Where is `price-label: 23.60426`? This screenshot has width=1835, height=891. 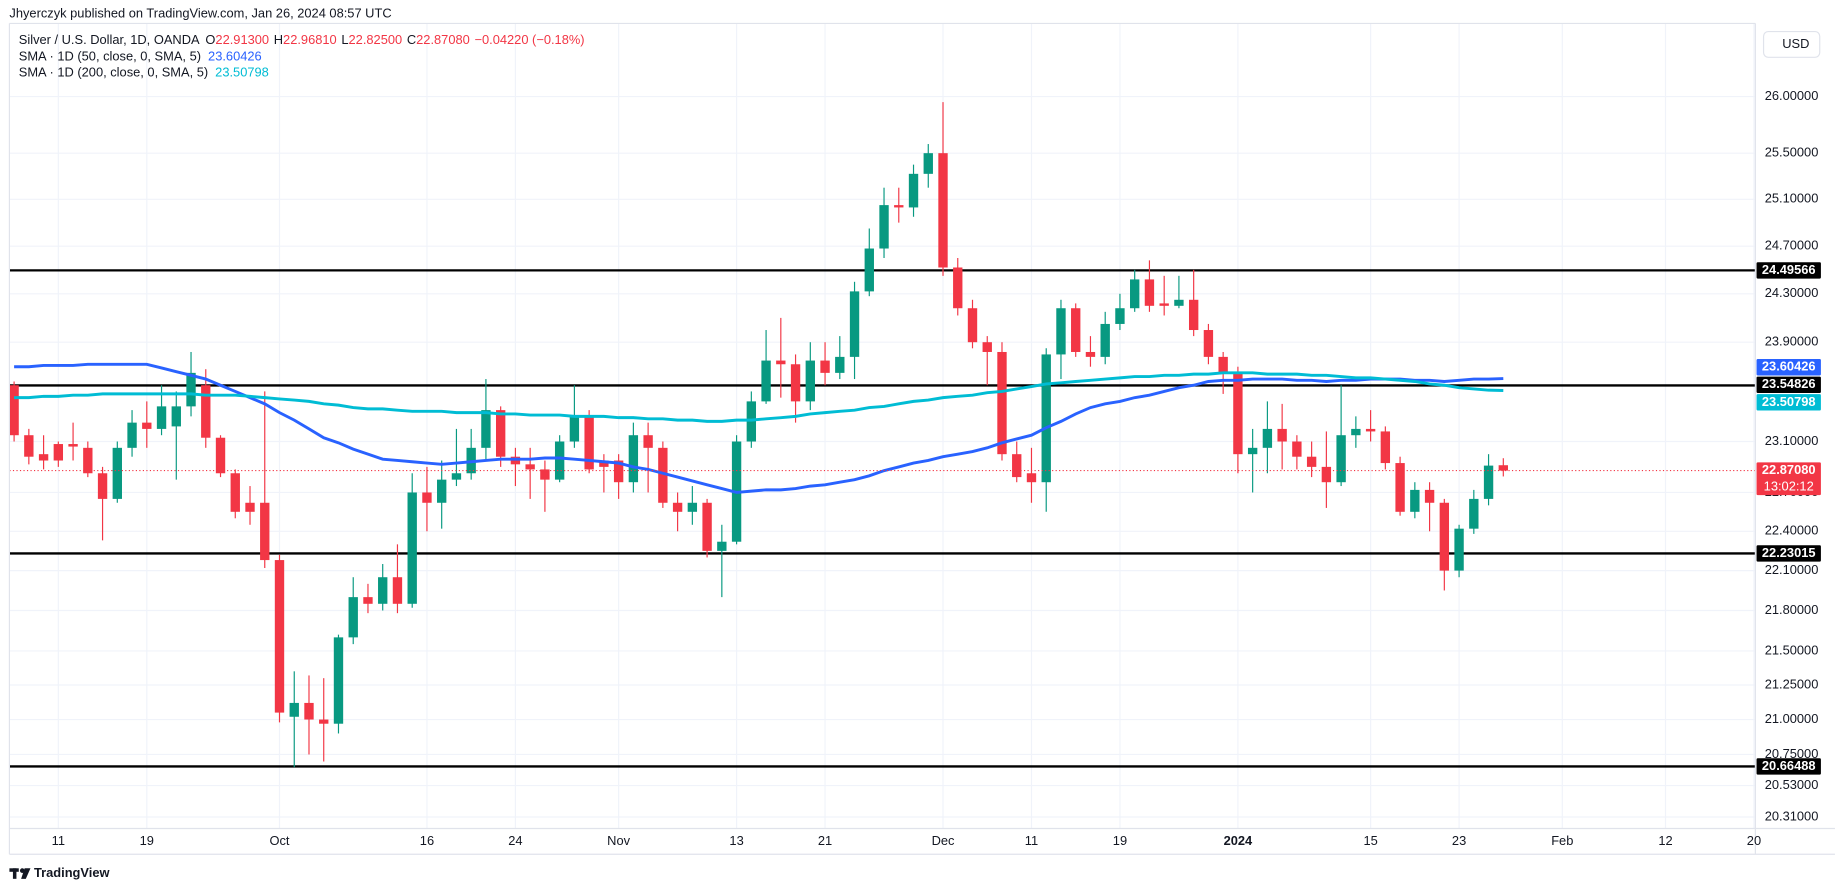 price-label: 23.60426 is located at coordinates (1789, 366).